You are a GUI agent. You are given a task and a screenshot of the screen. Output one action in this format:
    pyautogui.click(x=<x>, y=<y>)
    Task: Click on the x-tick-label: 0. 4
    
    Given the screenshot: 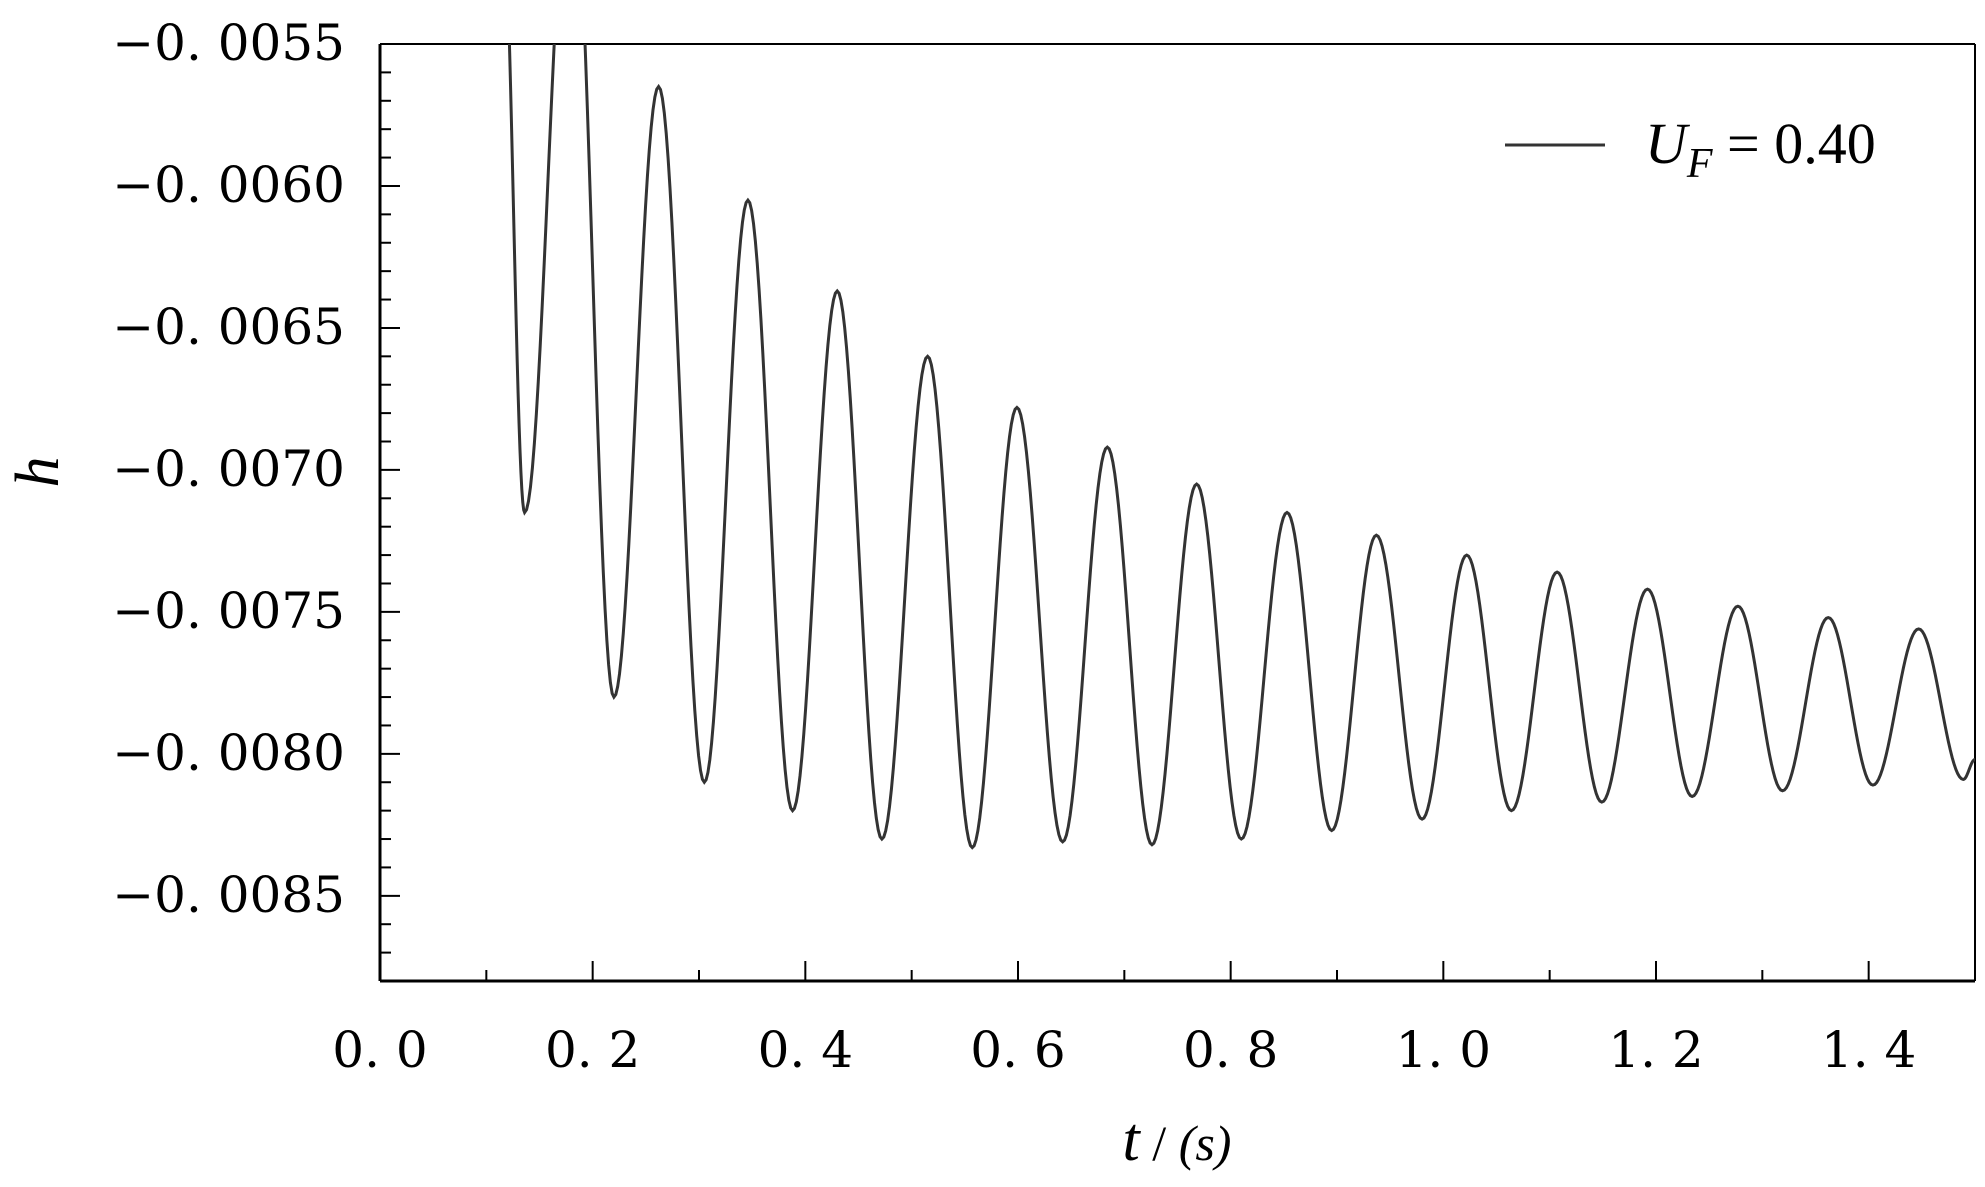 What is the action you would take?
    pyautogui.click(x=805, y=1050)
    